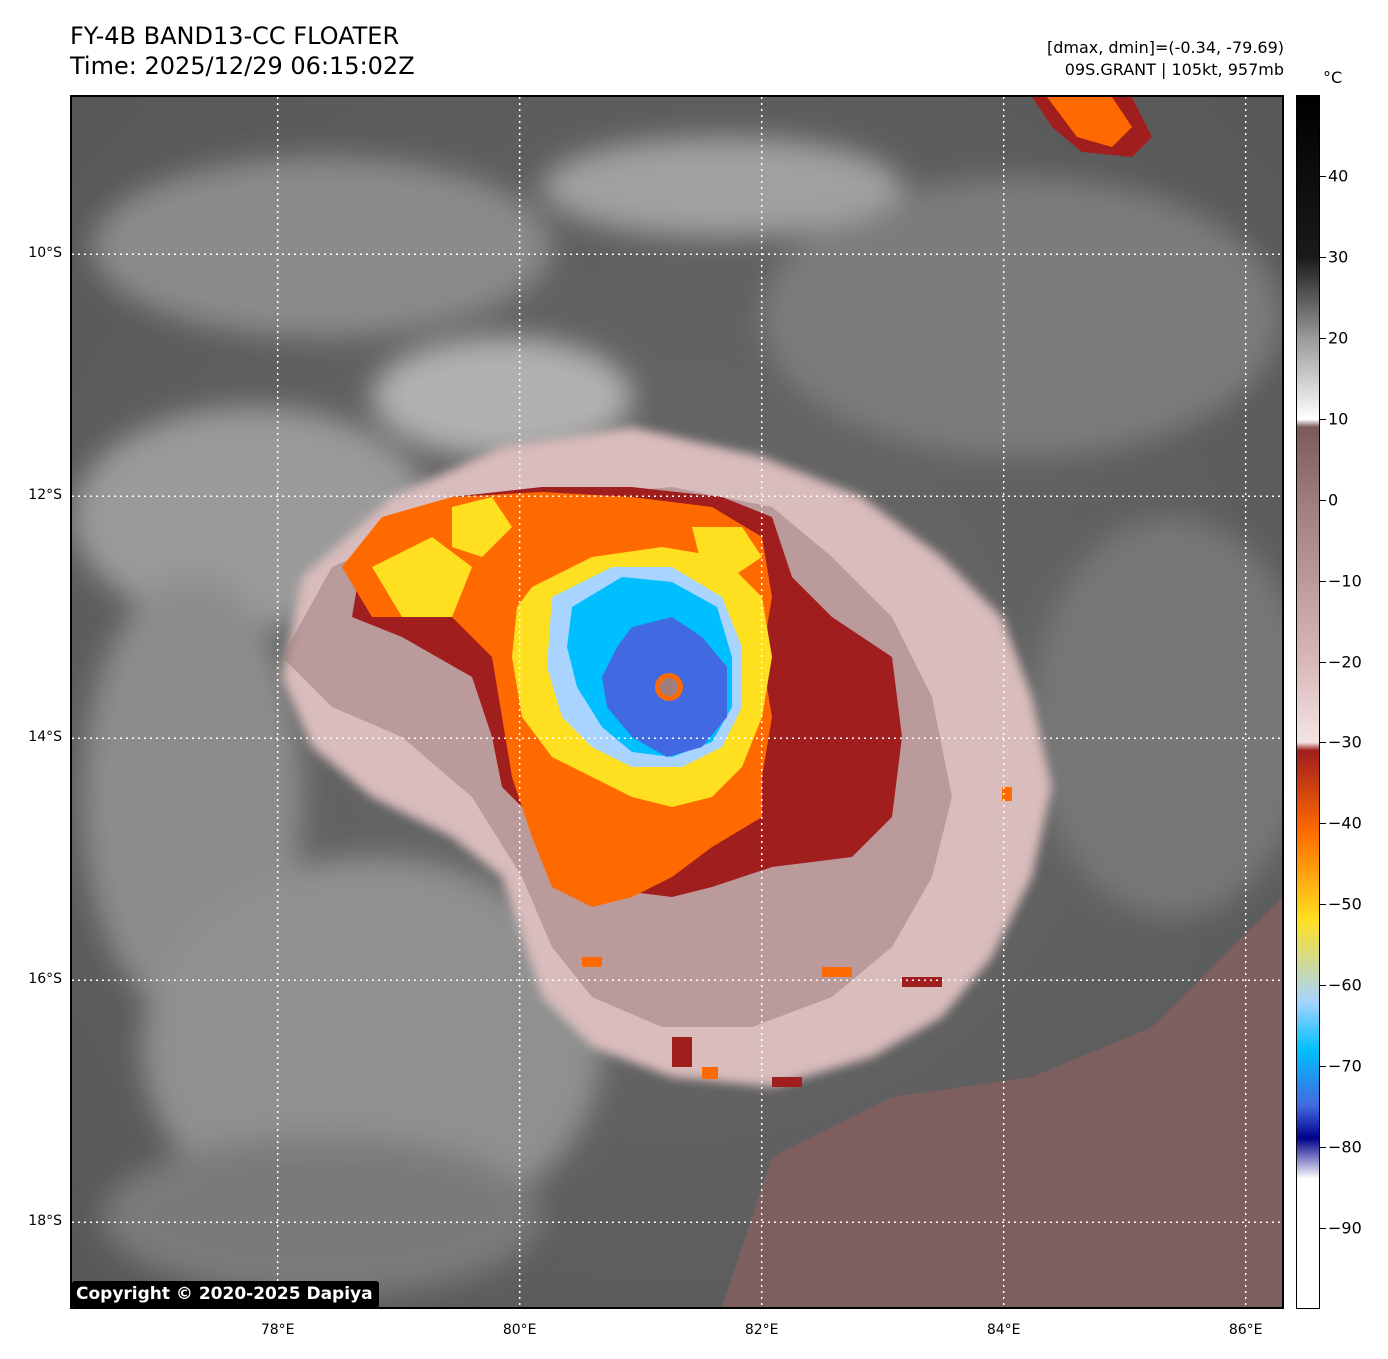 The width and height of the screenshot is (1388, 1359). What do you see at coordinates (482, 527) in the screenshot?
I see `yellow-cell-northwest` at bounding box center [482, 527].